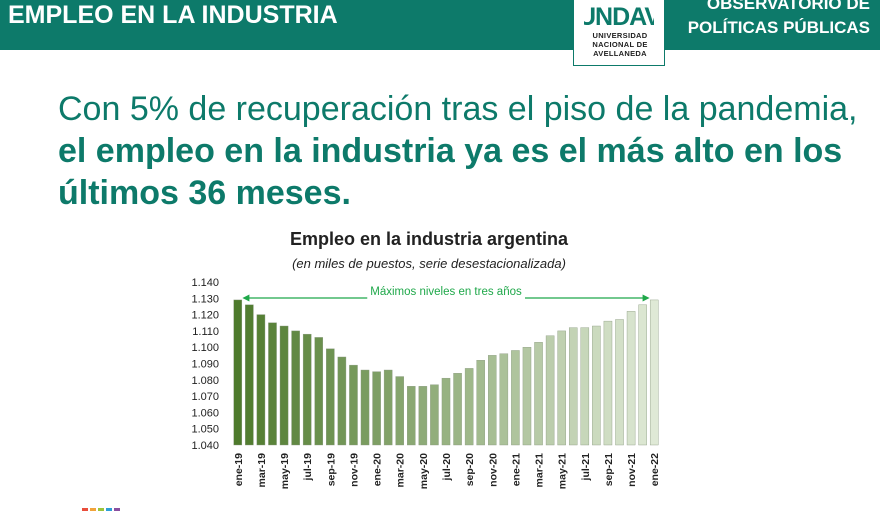 The image size is (880, 512). Describe the element at coordinates (632, 470) in the screenshot. I see `x-tick-label: nov-21` at that location.